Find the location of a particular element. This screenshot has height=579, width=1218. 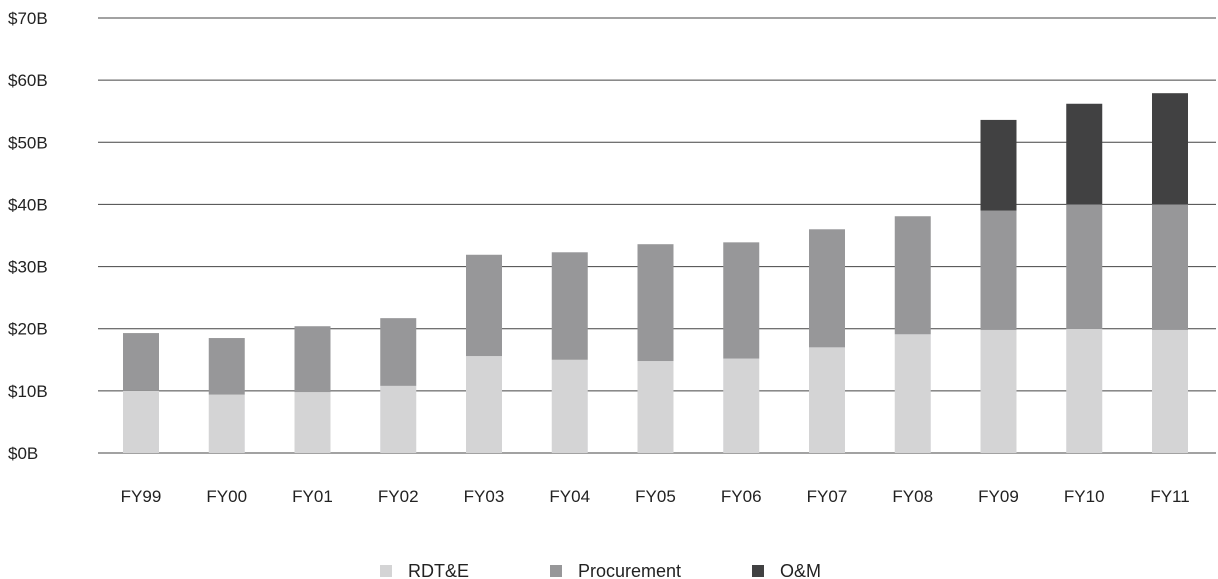

y-tick-label: $50B is located at coordinates (28, 142).